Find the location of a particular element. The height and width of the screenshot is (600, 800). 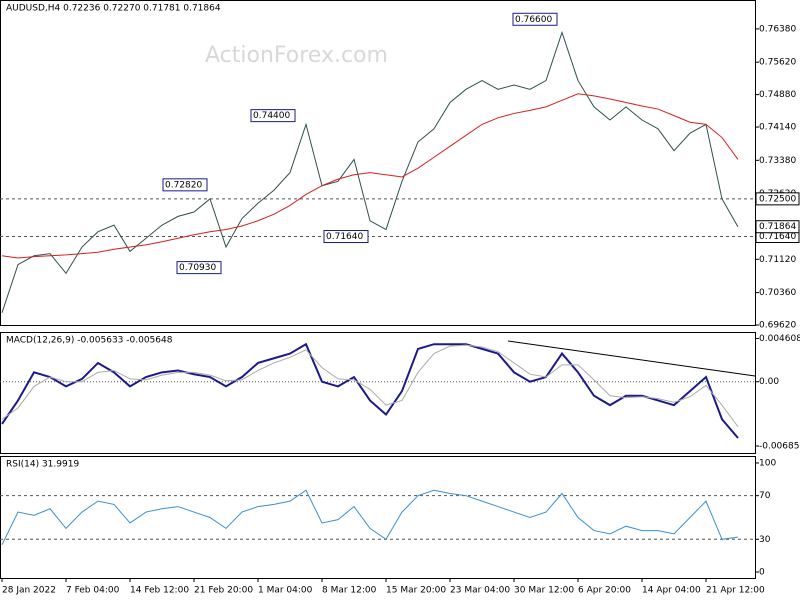

y-tick-label: 0.76380 is located at coordinates (777, 29).